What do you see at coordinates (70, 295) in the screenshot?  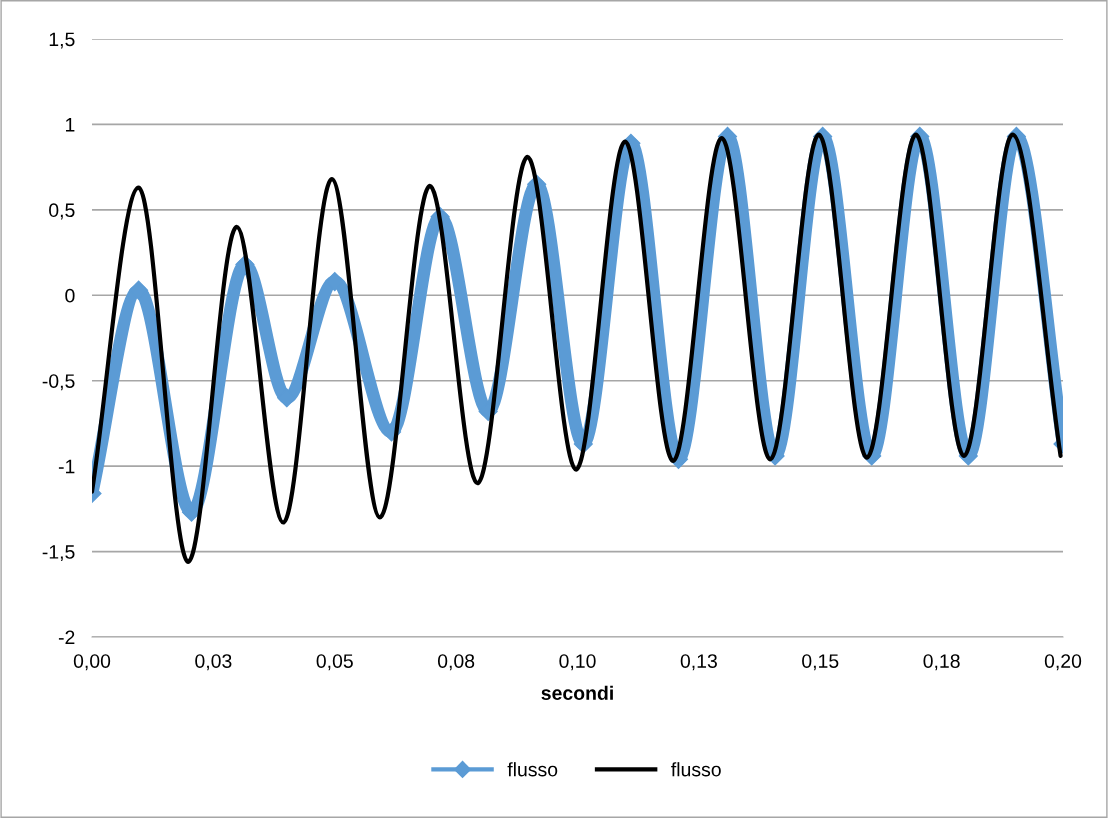 I see `y-tick-label: 0` at bounding box center [70, 295].